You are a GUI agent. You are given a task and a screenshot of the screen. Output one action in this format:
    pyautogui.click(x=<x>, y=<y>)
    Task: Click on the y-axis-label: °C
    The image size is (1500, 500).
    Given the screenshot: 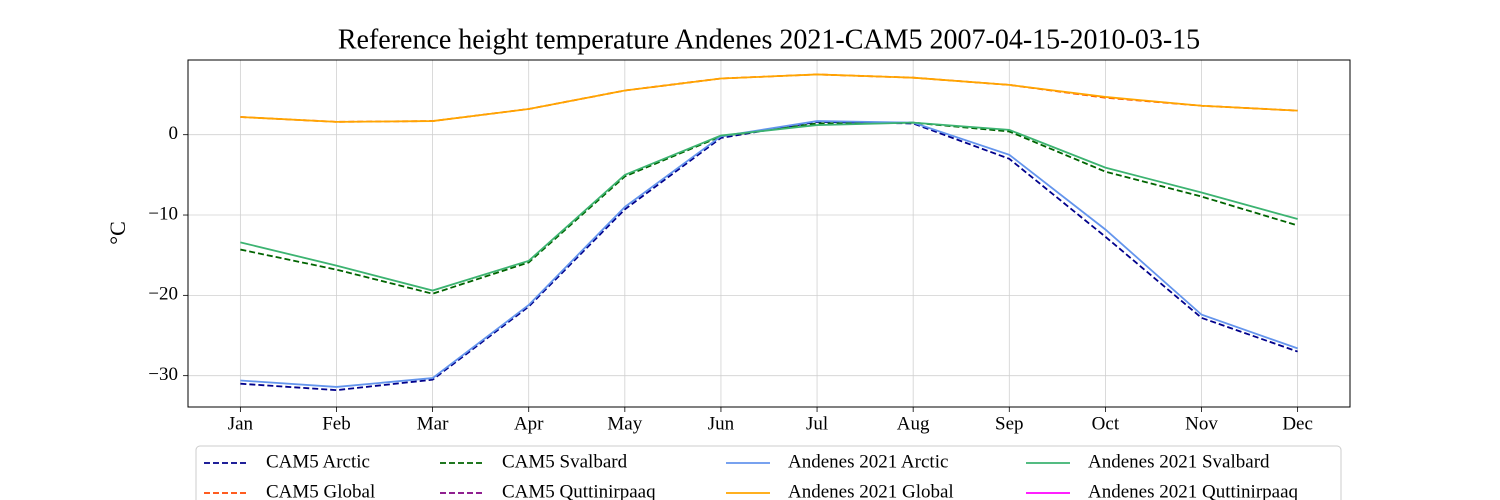 What is the action you would take?
    pyautogui.click(x=117, y=232)
    